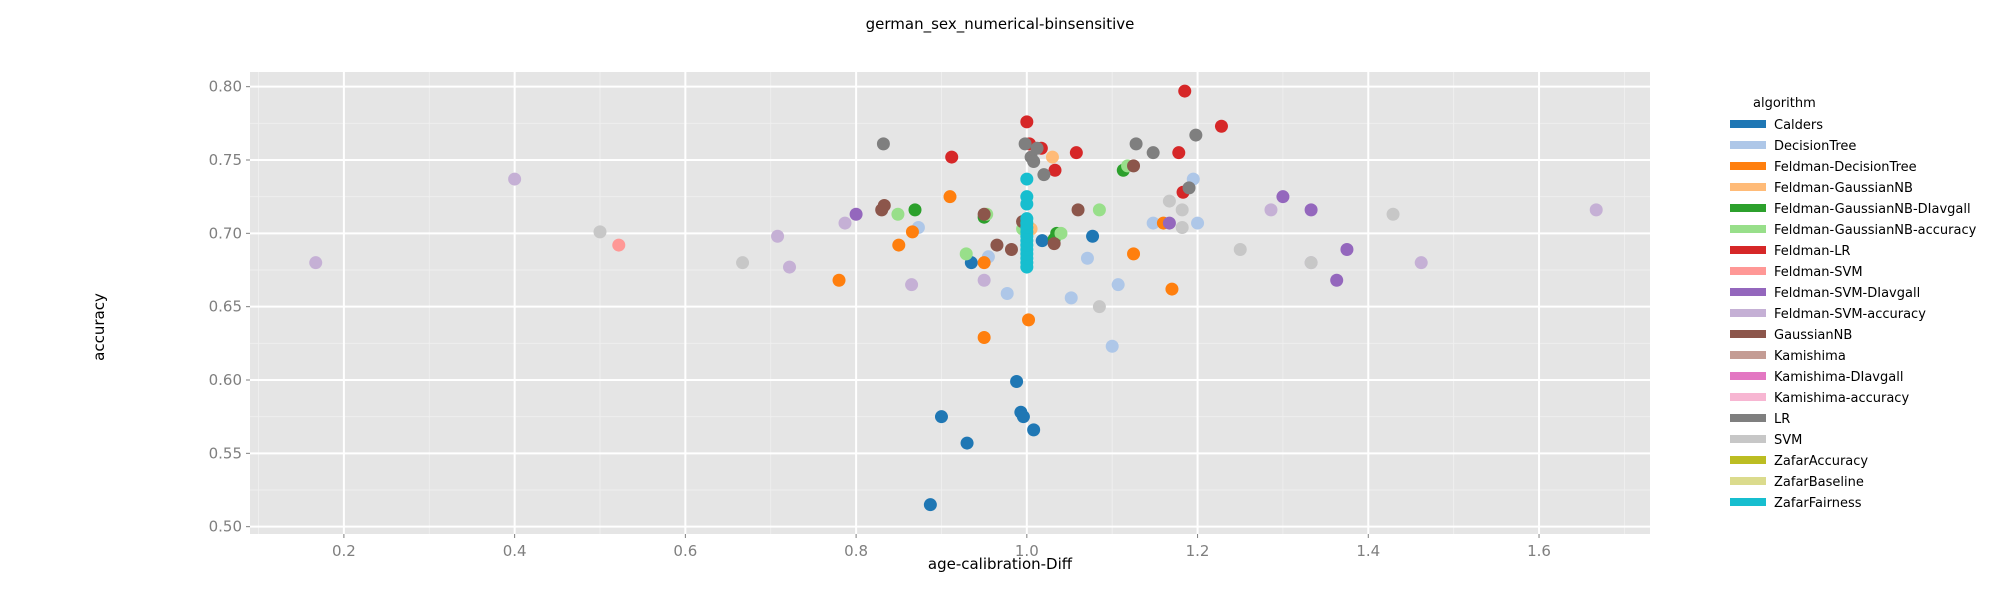  Describe the element at coordinates (1872, 209) in the screenshot. I see `legend-label: Feldman-GaussianNB-DIavgall` at that location.